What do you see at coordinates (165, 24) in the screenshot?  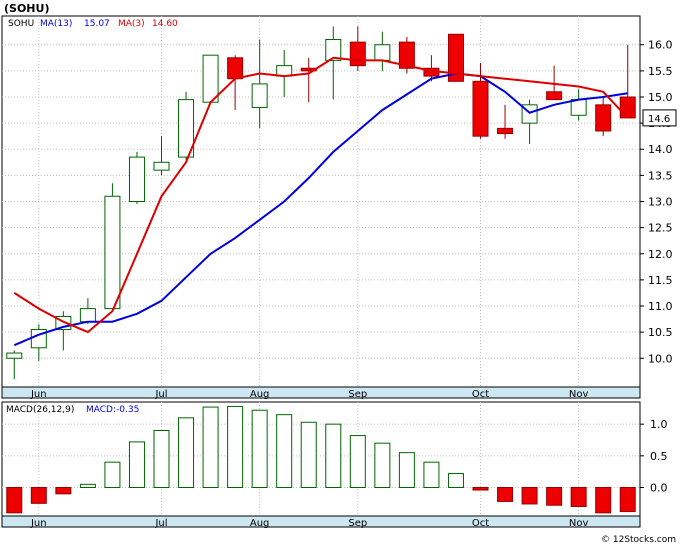 I see `legend-ma3-value: 14.60` at bounding box center [165, 24].